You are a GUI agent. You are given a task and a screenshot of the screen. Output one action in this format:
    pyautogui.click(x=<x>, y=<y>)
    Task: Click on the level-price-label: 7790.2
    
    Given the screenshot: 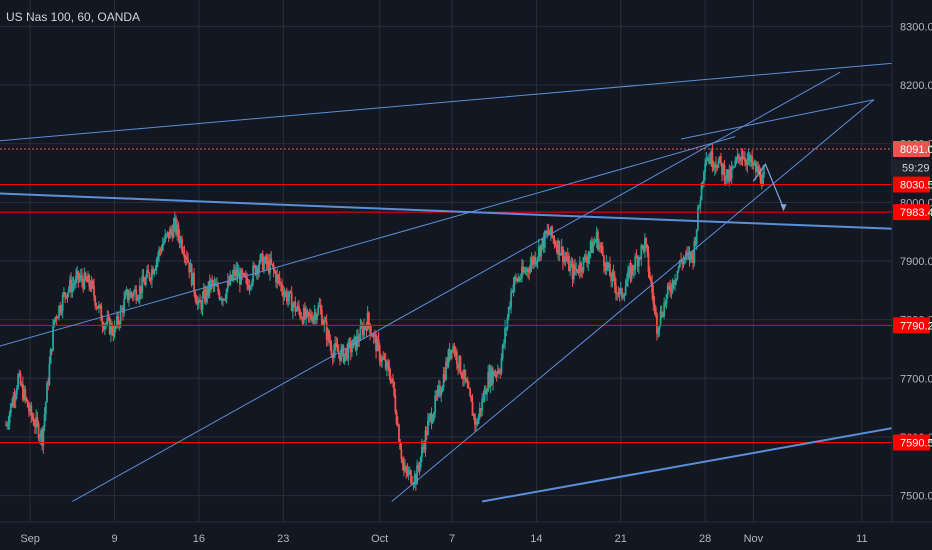 What is the action you would take?
    pyautogui.click(x=916, y=326)
    